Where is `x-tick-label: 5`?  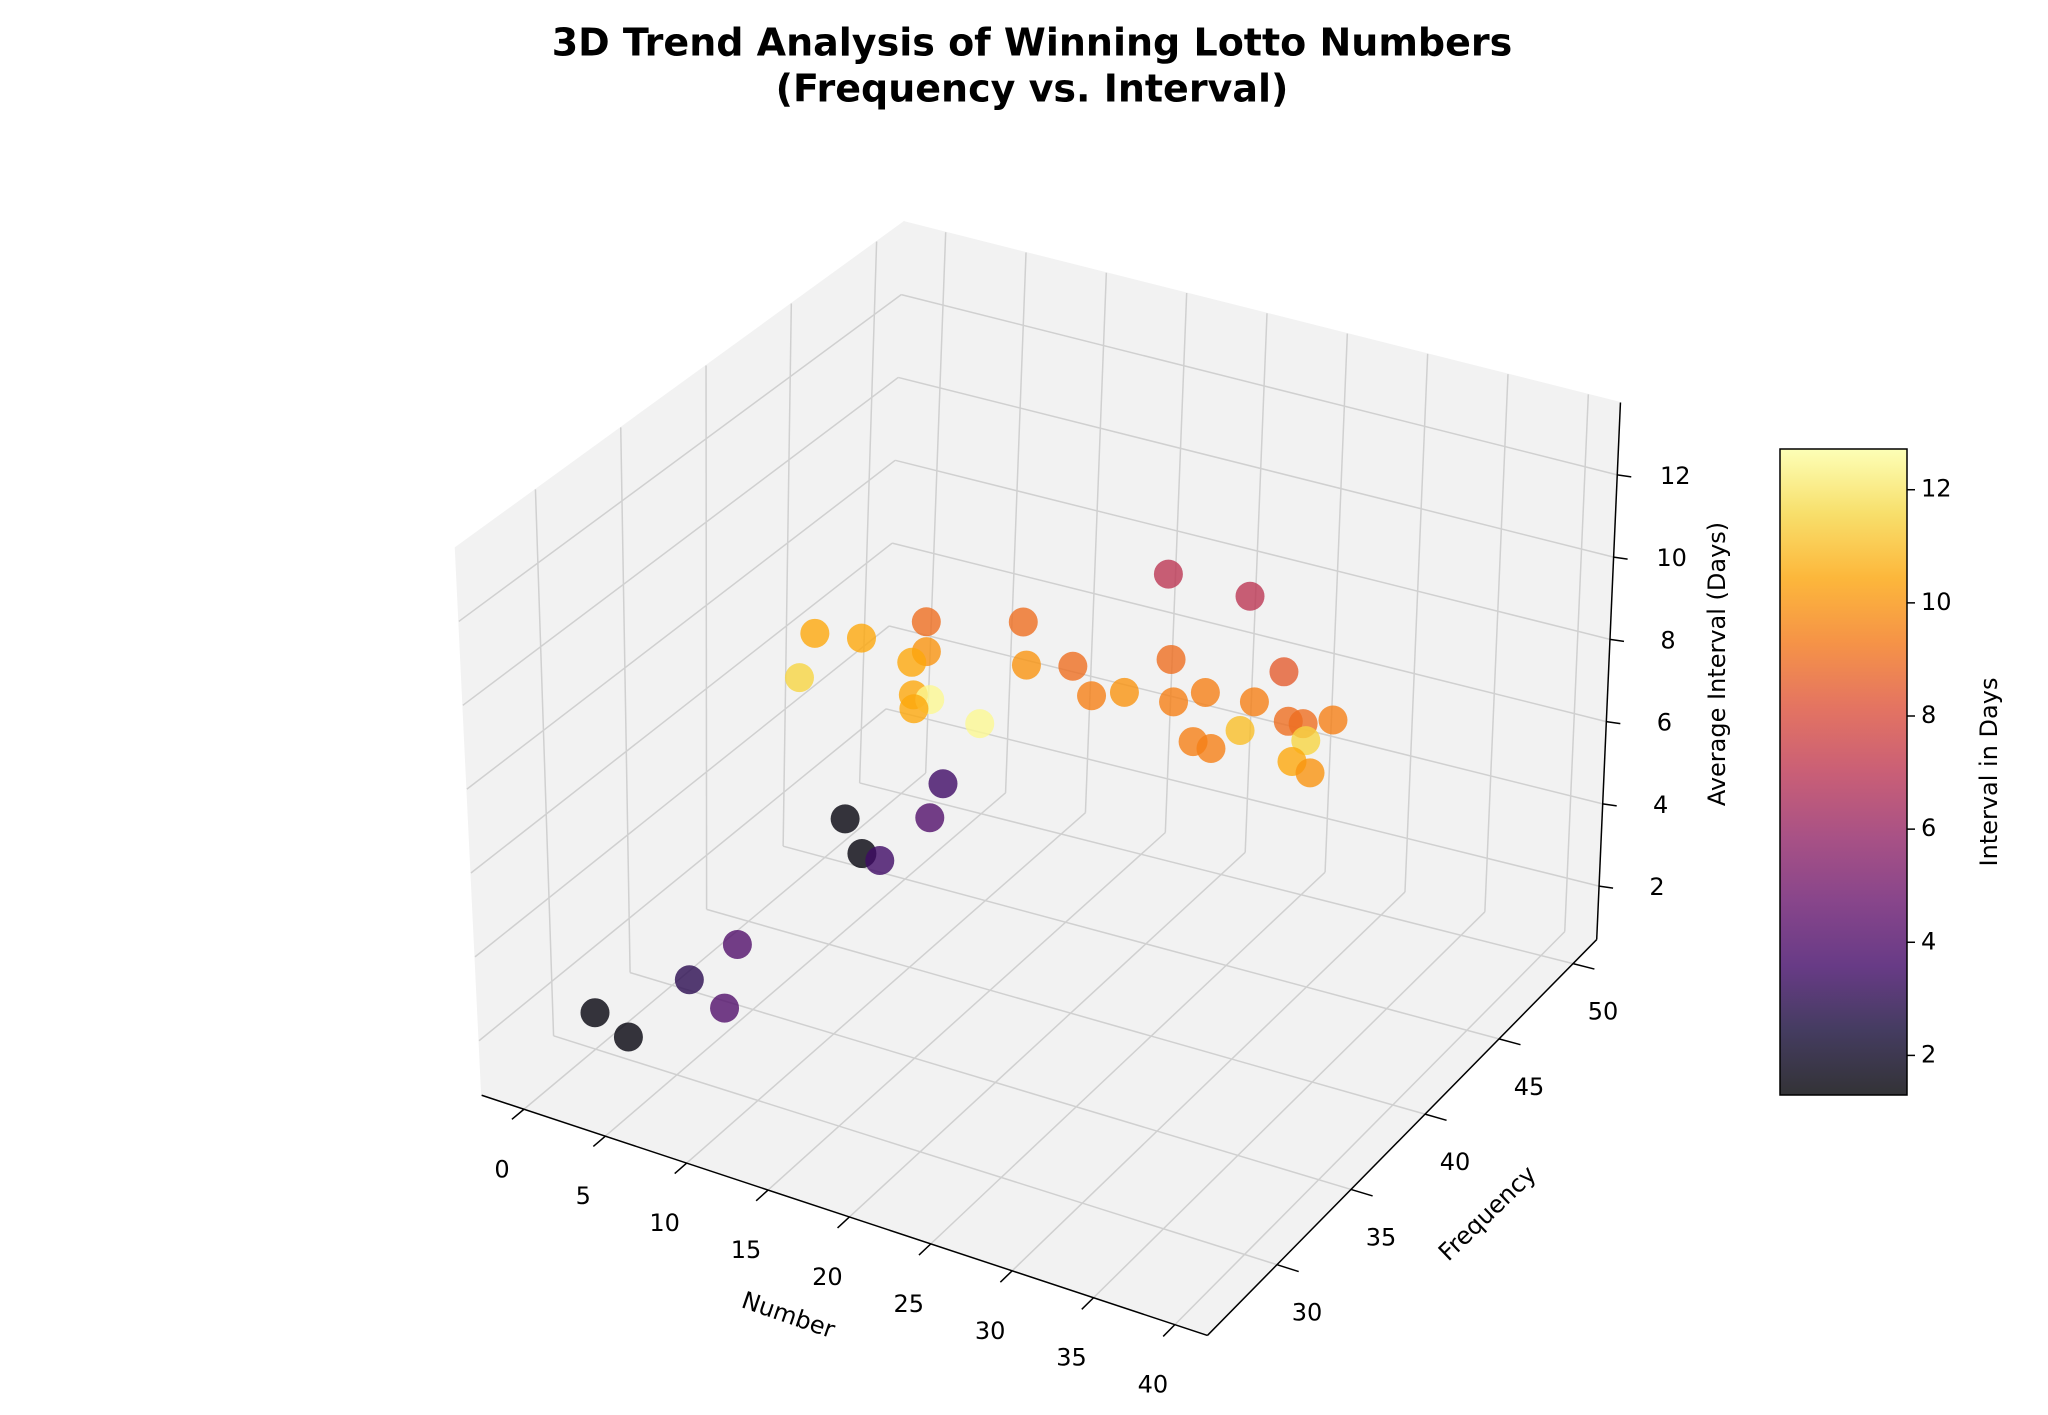 x-tick-label: 5 is located at coordinates (583, 1196).